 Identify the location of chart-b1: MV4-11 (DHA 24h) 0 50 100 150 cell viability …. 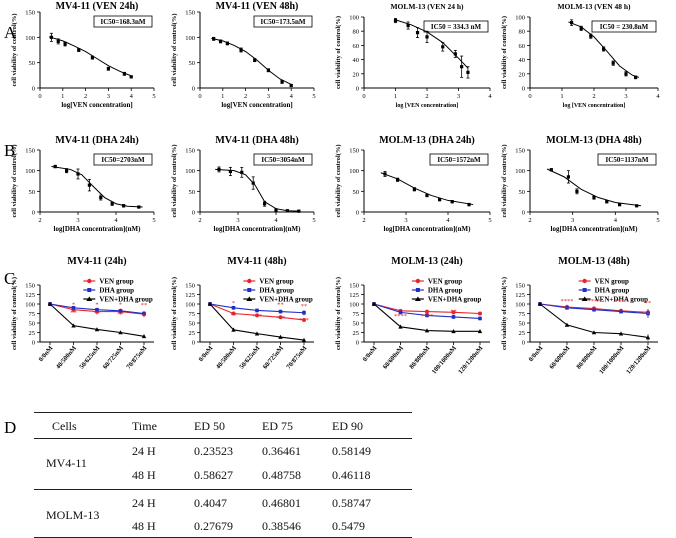
(83, 184).